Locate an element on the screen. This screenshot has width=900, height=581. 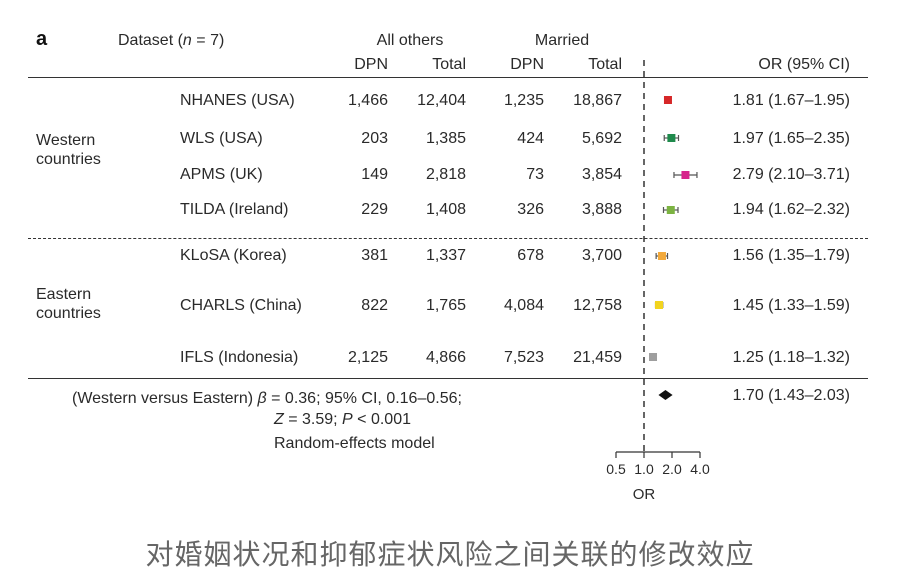
dataset-label: TILDA (Ireland) is located at coordinates (234, 209).